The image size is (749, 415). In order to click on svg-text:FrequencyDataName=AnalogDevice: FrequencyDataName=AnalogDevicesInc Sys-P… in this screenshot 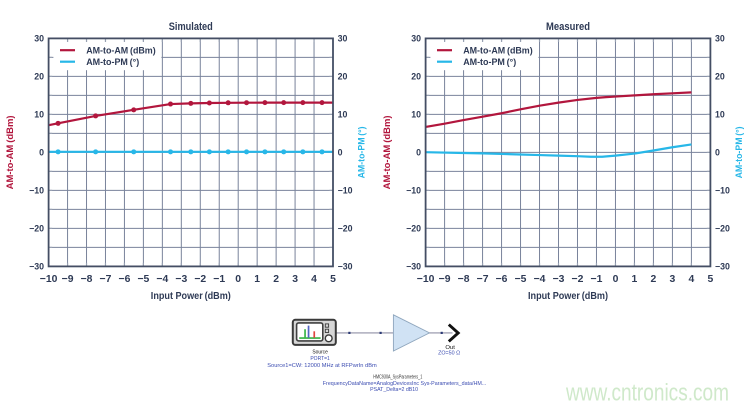, I will do `click(404, 384)`.